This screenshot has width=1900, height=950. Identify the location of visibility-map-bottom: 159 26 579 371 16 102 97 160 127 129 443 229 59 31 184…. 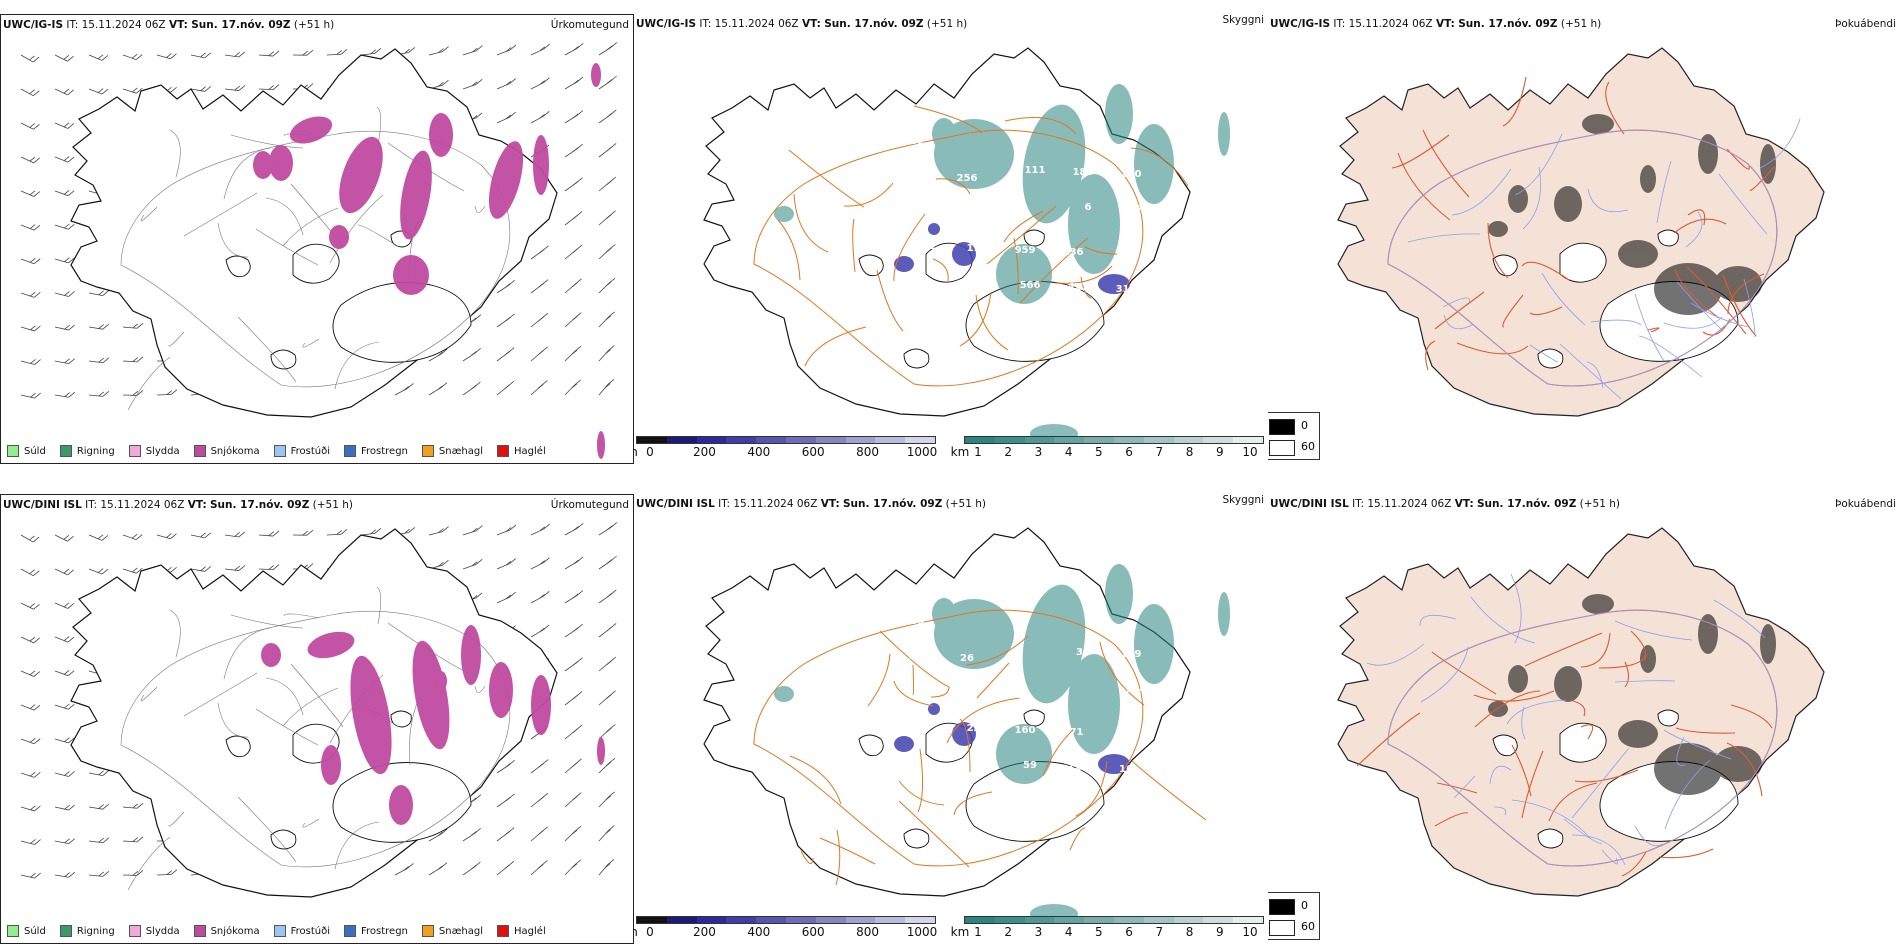
(966, 725).